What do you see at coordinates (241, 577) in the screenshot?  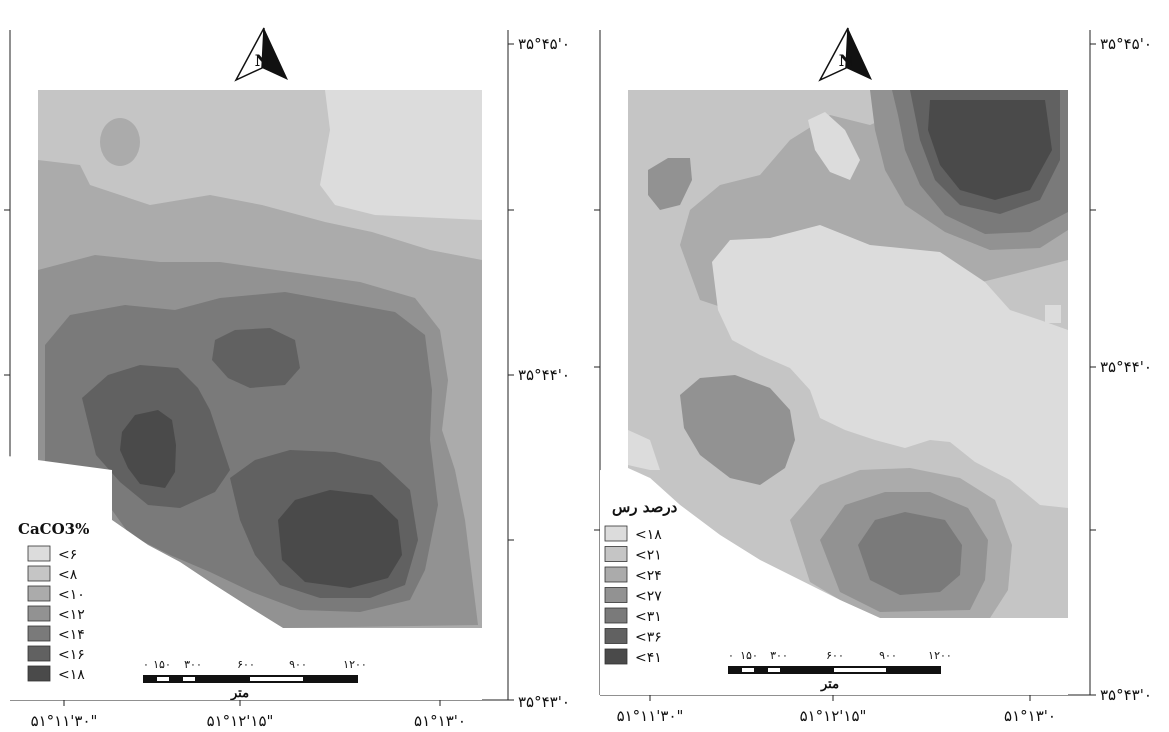 I see `boundary-mask-left` at bounding box center [241, 577].